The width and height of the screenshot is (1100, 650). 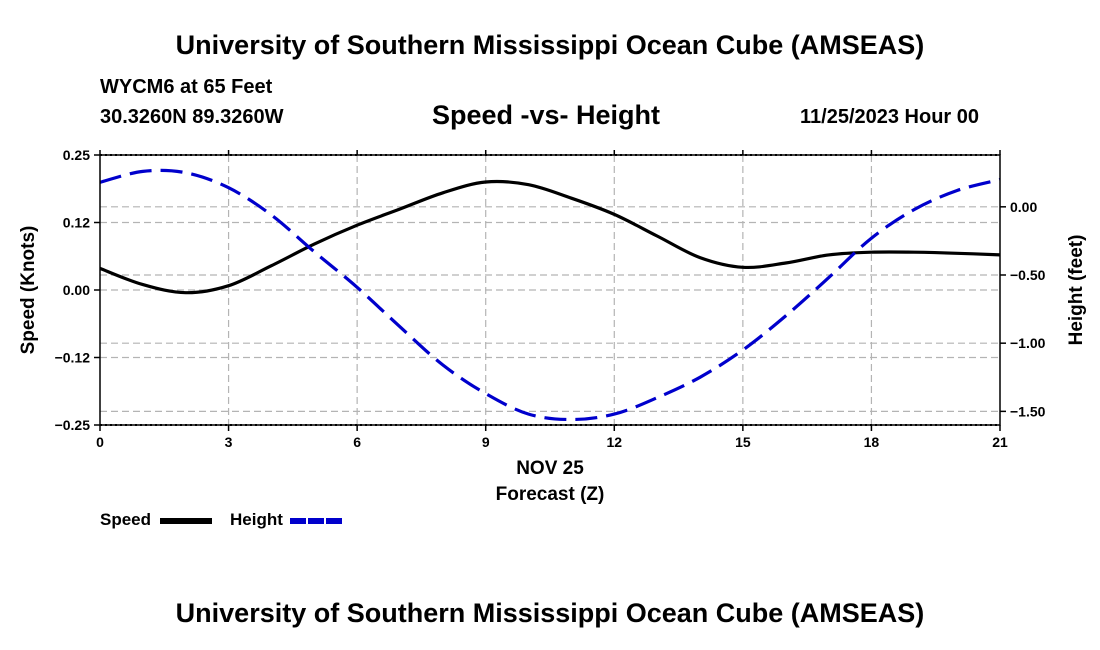 I want to click on forecast-datetime: 11/25/2023 Hour 00, so click(x=890, y=117).